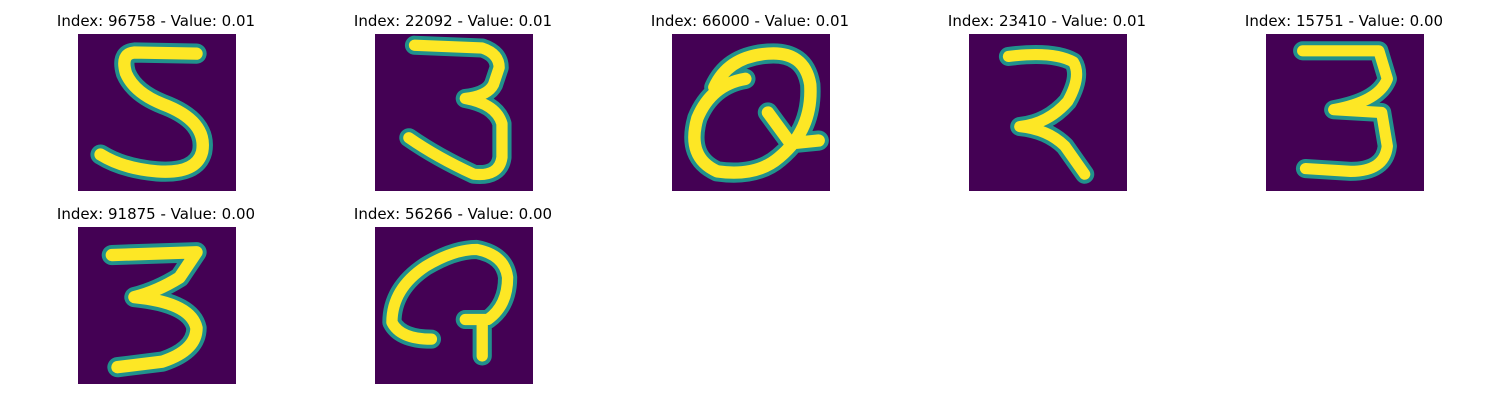 The width and height of the screenshot is (1500, 400). I want to click on panel-2: Index: 22092 - Value: 0.01, so click(453, 107).